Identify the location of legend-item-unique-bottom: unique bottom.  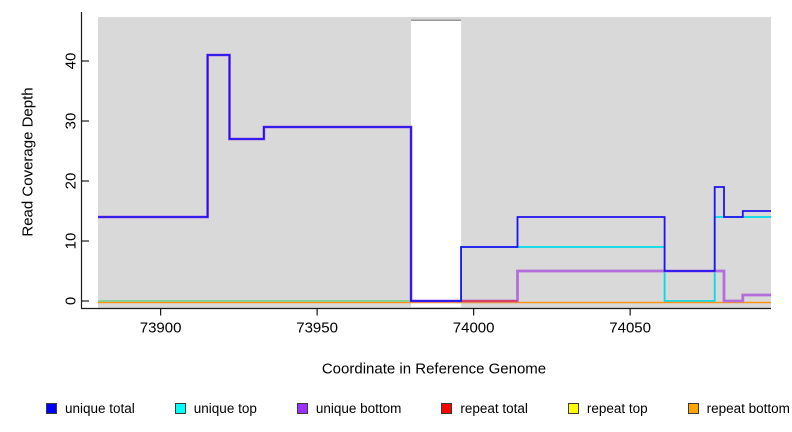
(349, 408).